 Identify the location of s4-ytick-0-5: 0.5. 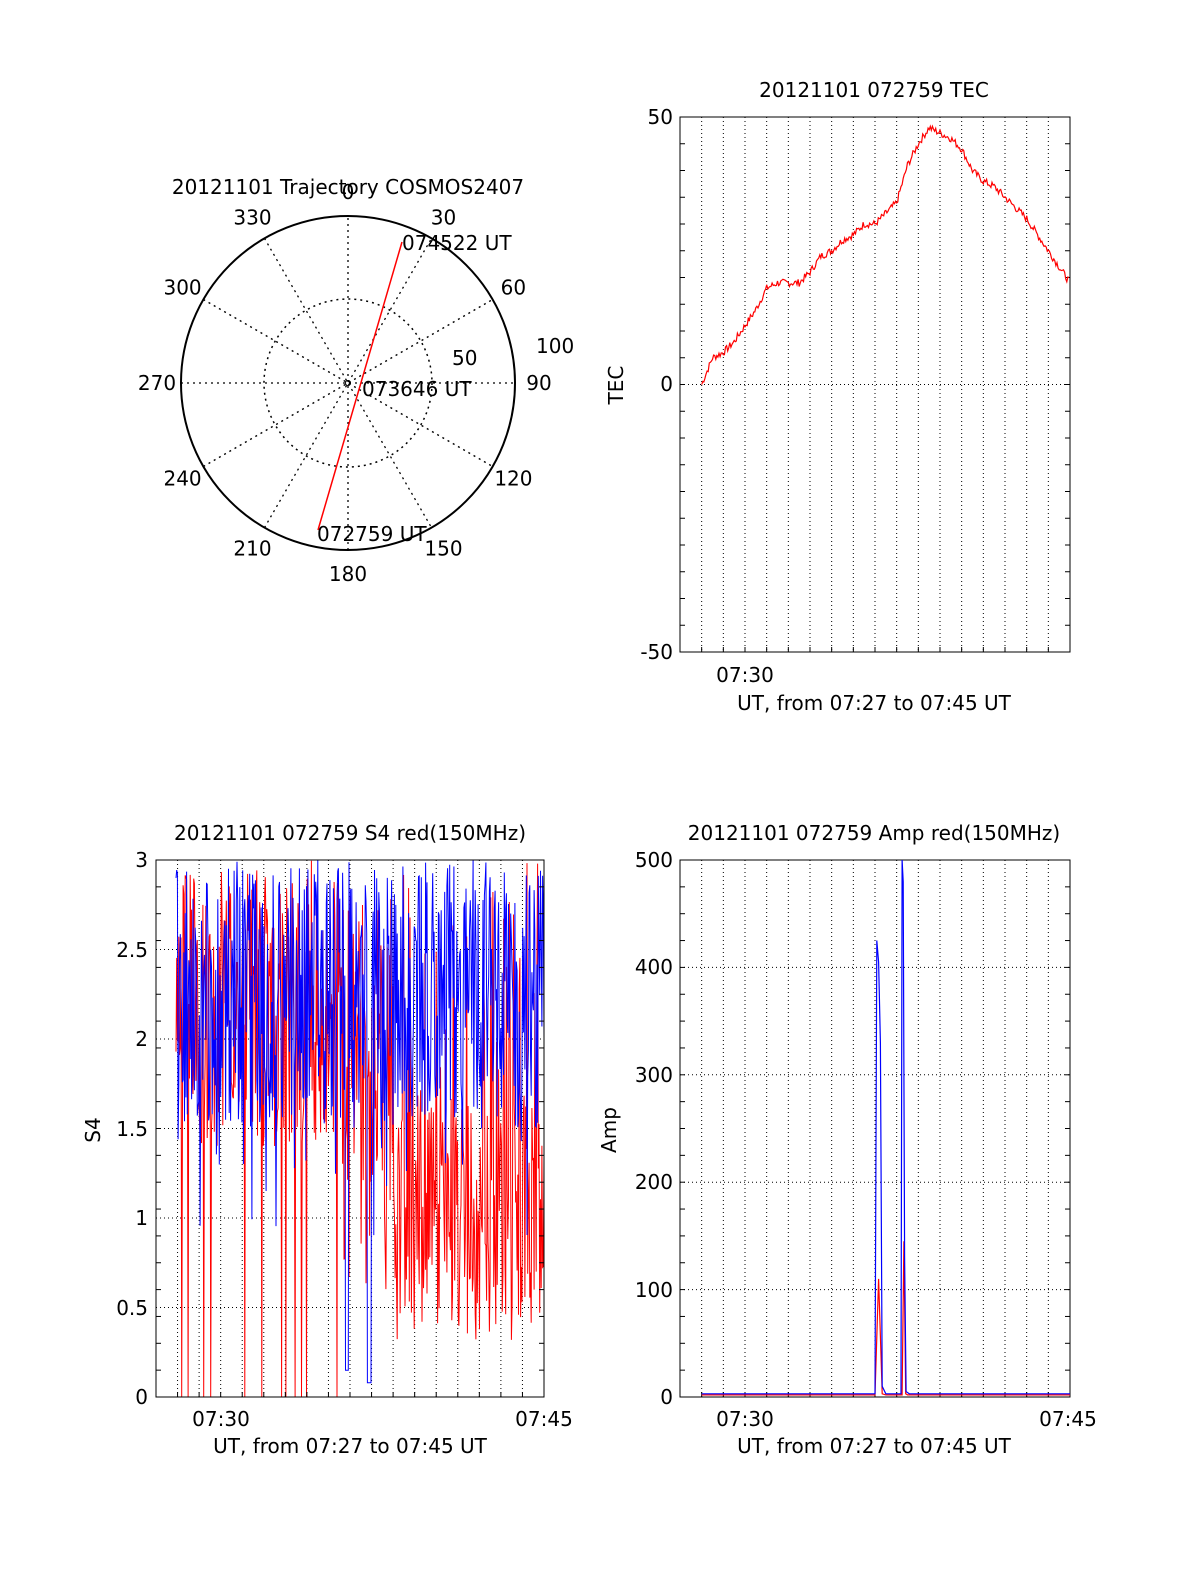
(132, 1308).